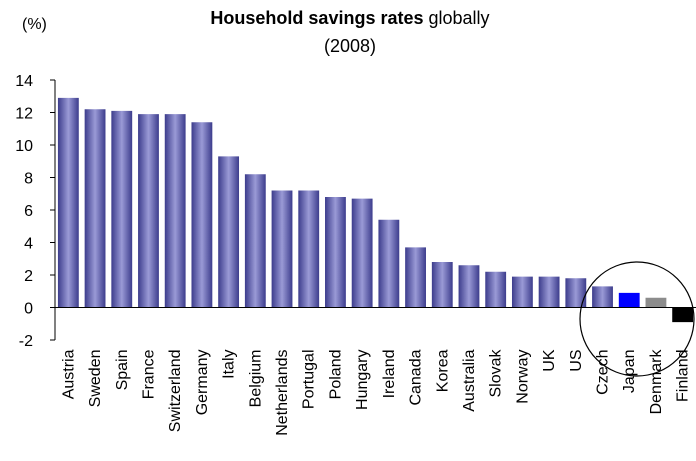 The height and width of the screenshot is (461, 696). Describe the element at coordinates (255, 241) in the screenshot. I see `bar-belgium` at that location.